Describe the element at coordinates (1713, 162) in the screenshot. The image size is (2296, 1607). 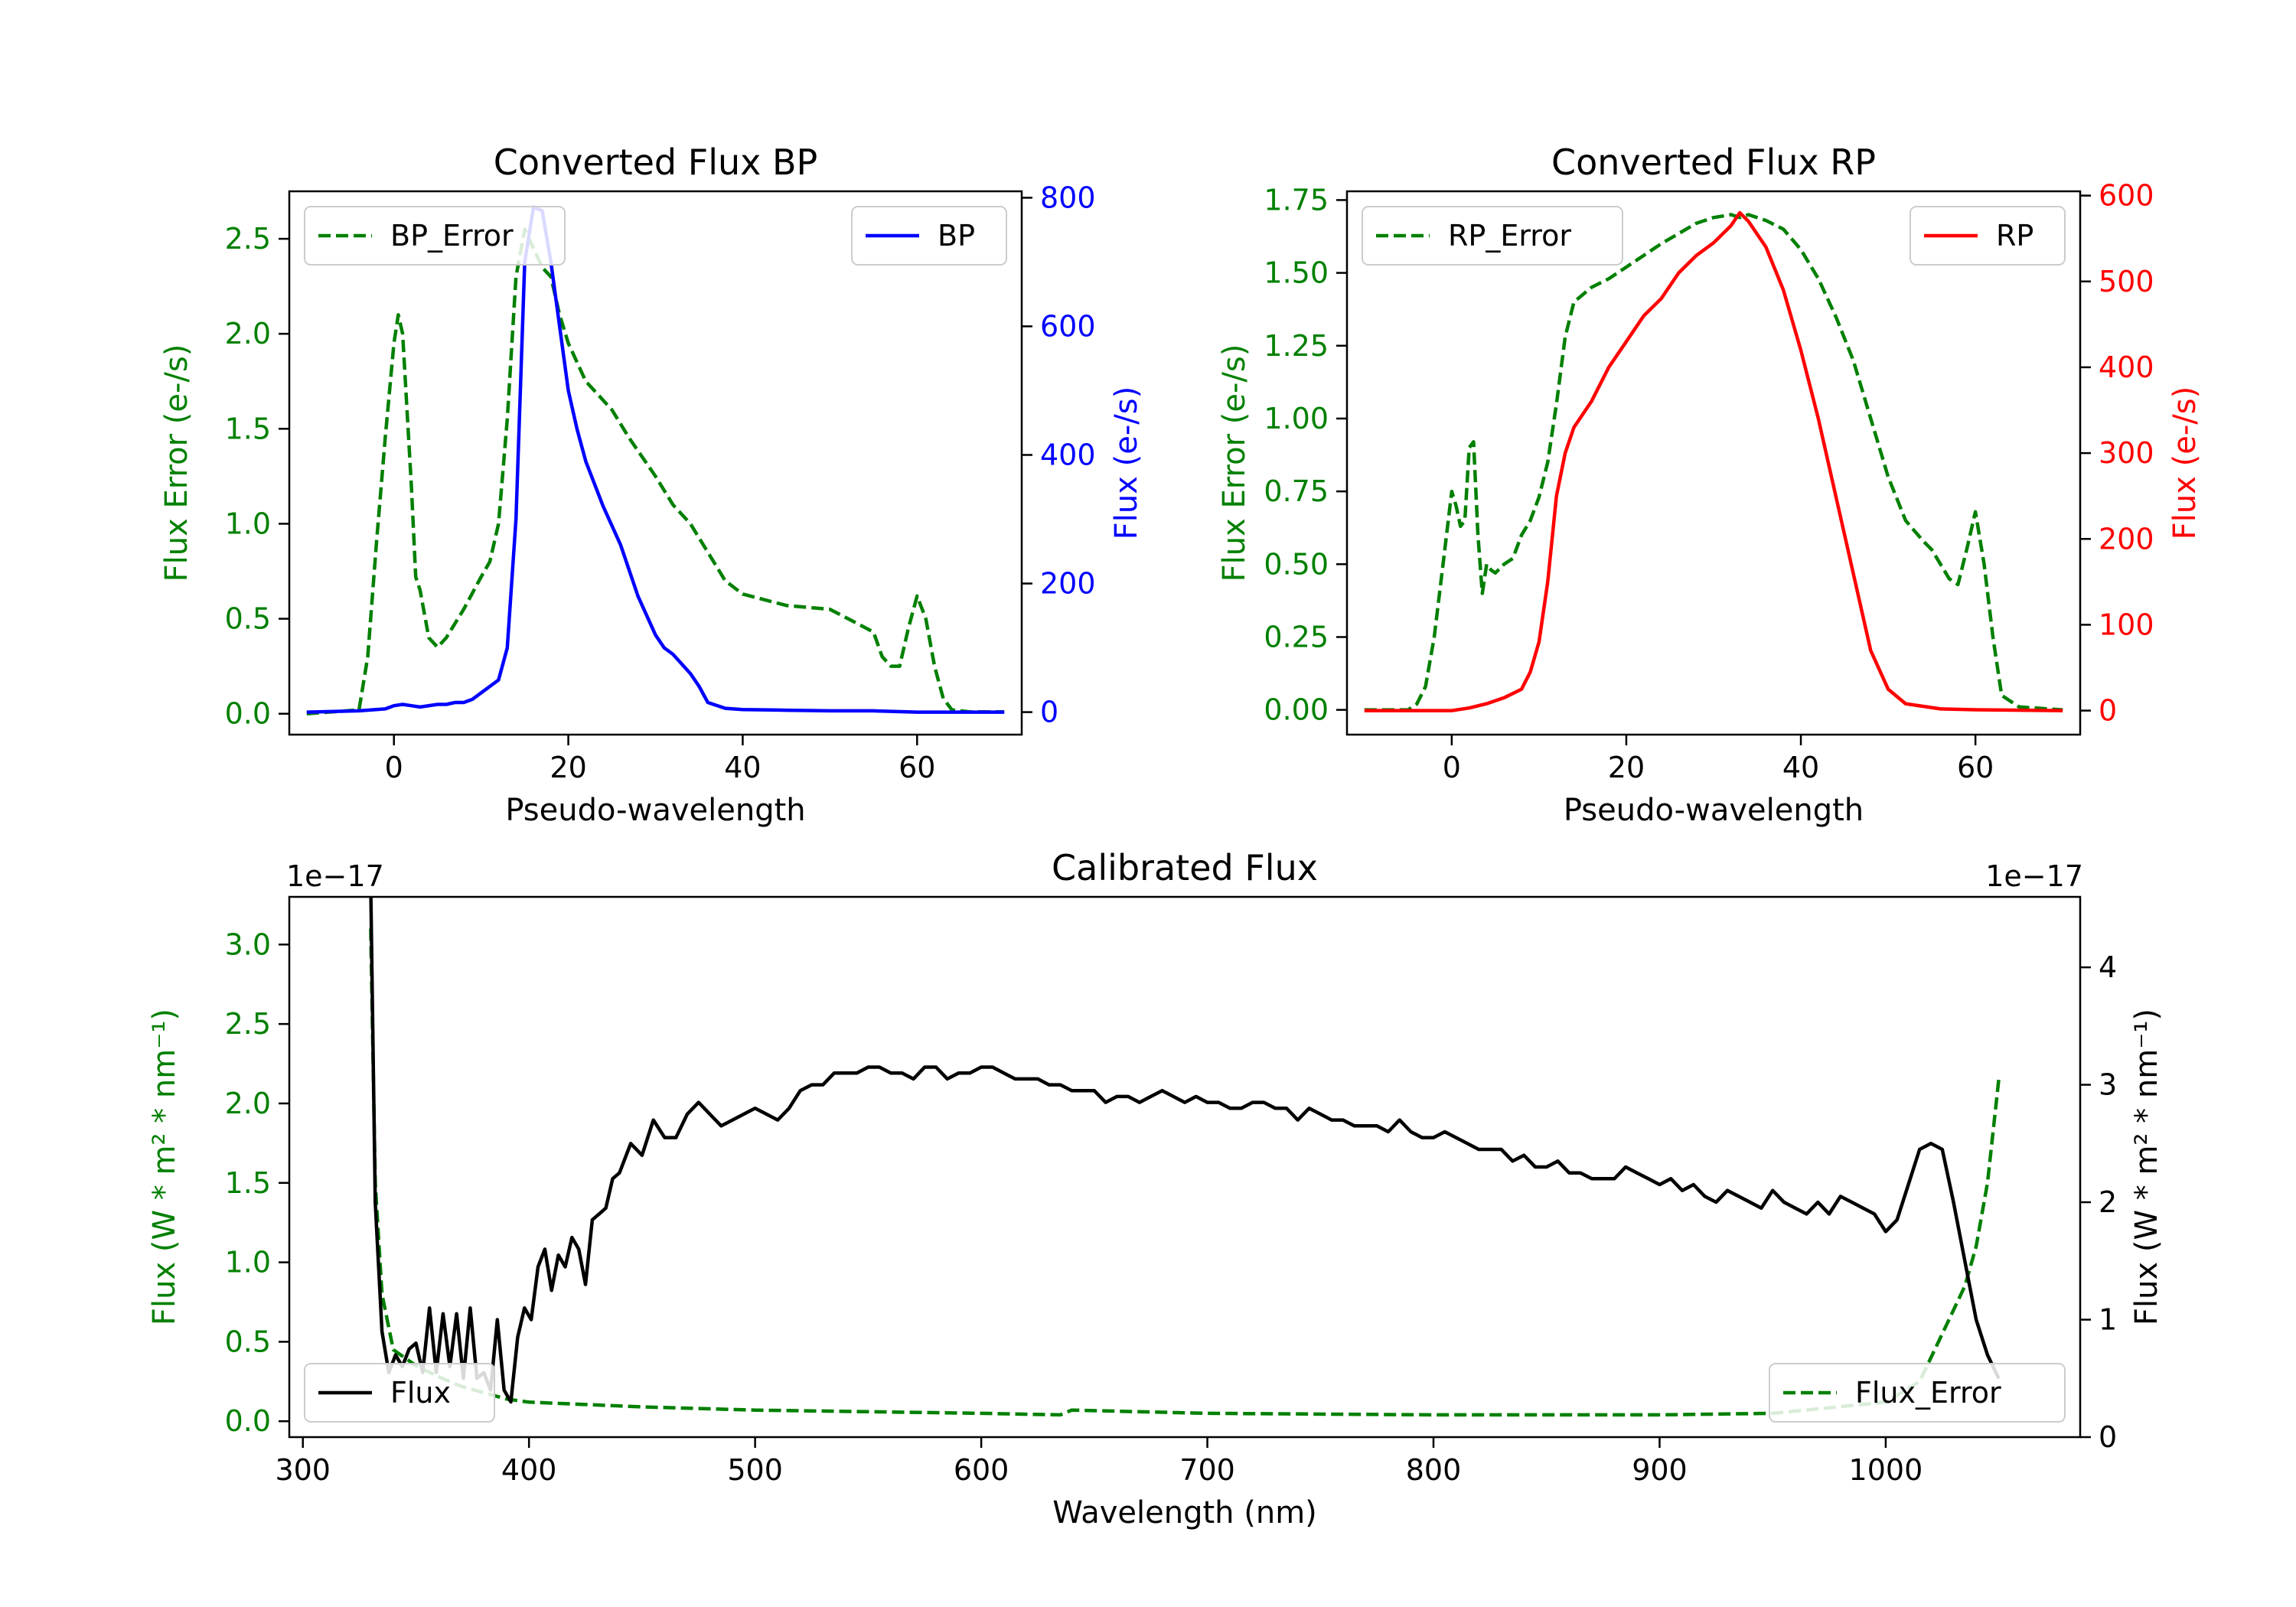
I see `chart-title: Converted Flux RP` at that location.